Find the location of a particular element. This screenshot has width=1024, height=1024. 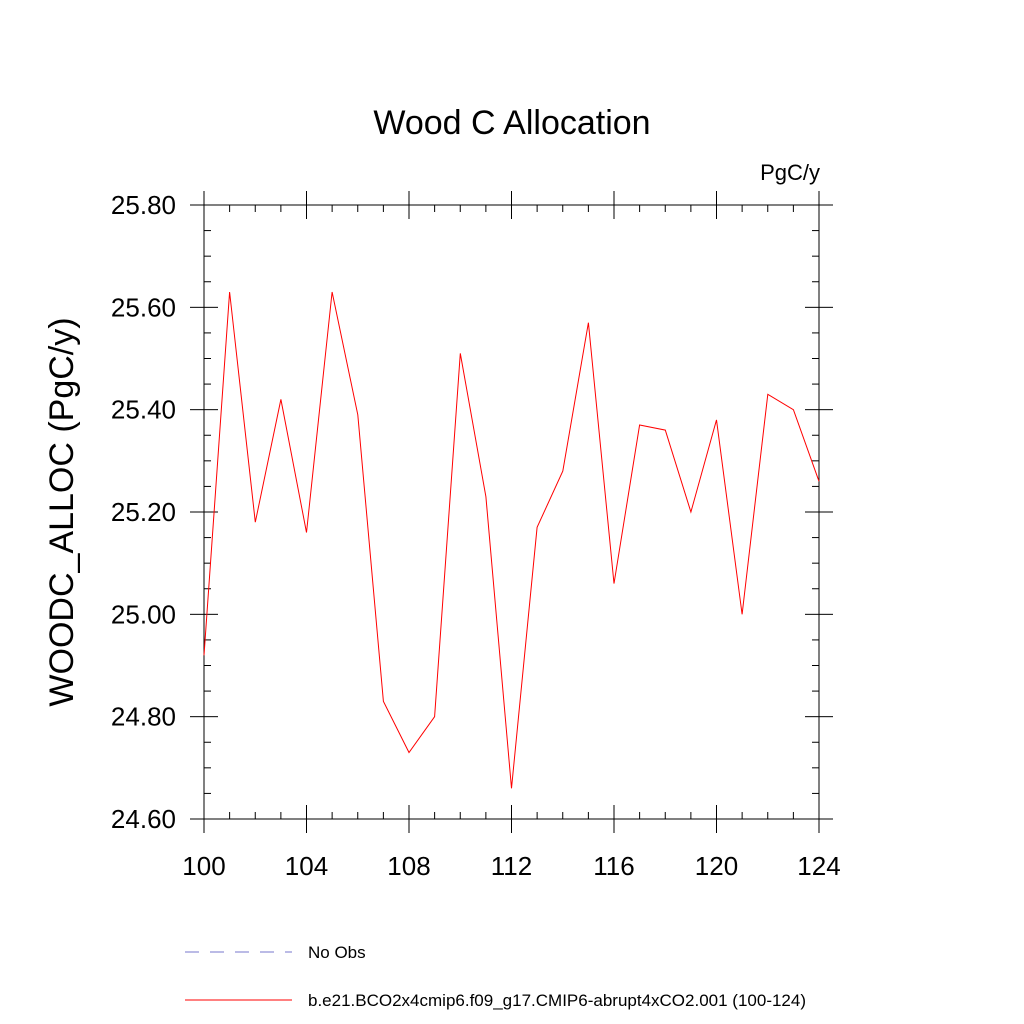

y-tick-label: 25.40 is located at coordinates (143, 410).